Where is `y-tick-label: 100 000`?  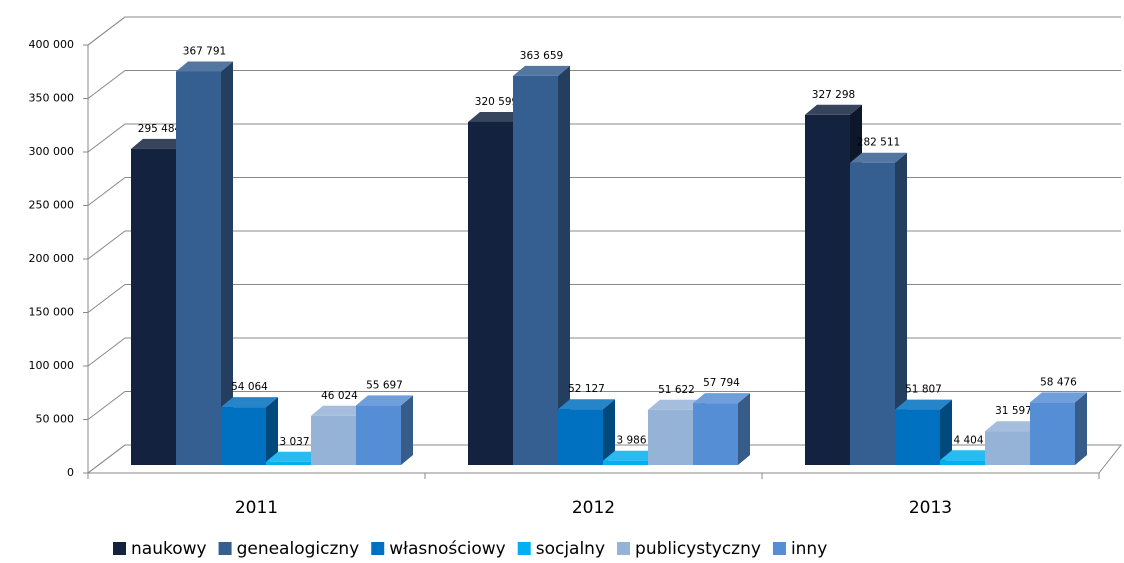 y-tick-label: 100 000 is located at coordinates (52, 365).